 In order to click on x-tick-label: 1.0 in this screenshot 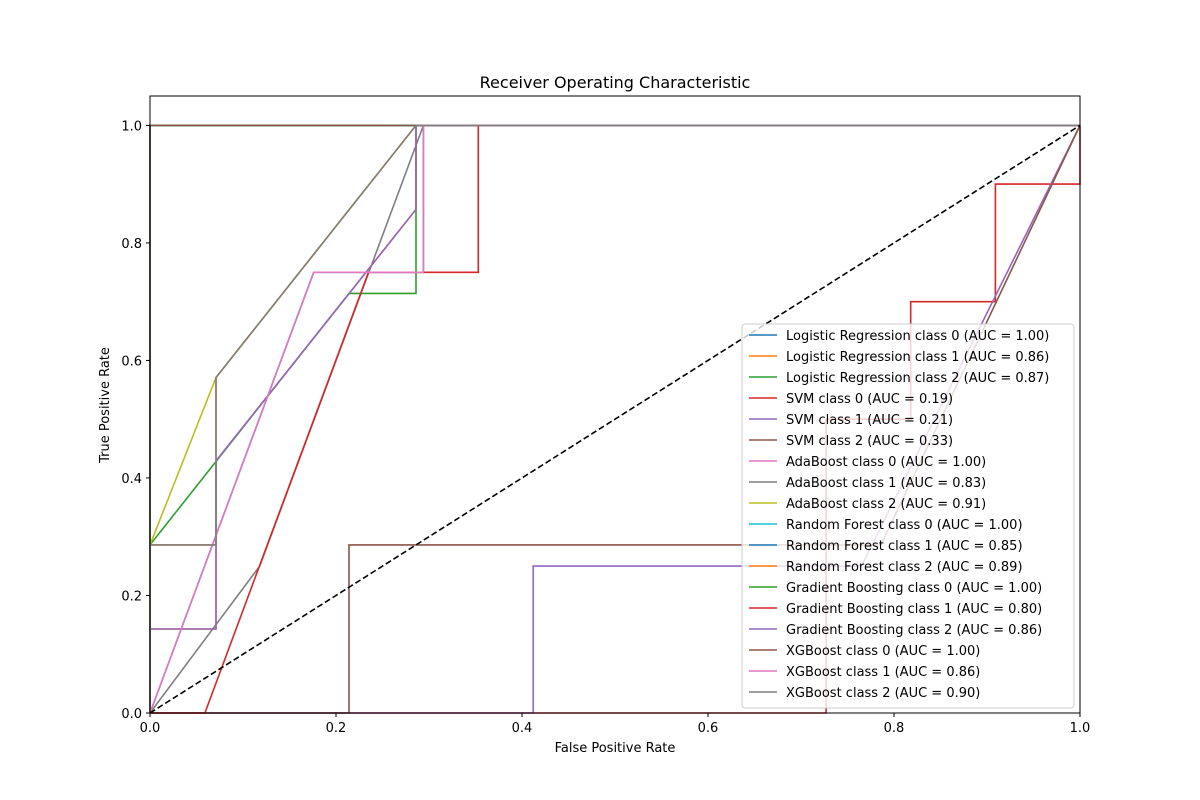, I will do `click(1080, 728)`.